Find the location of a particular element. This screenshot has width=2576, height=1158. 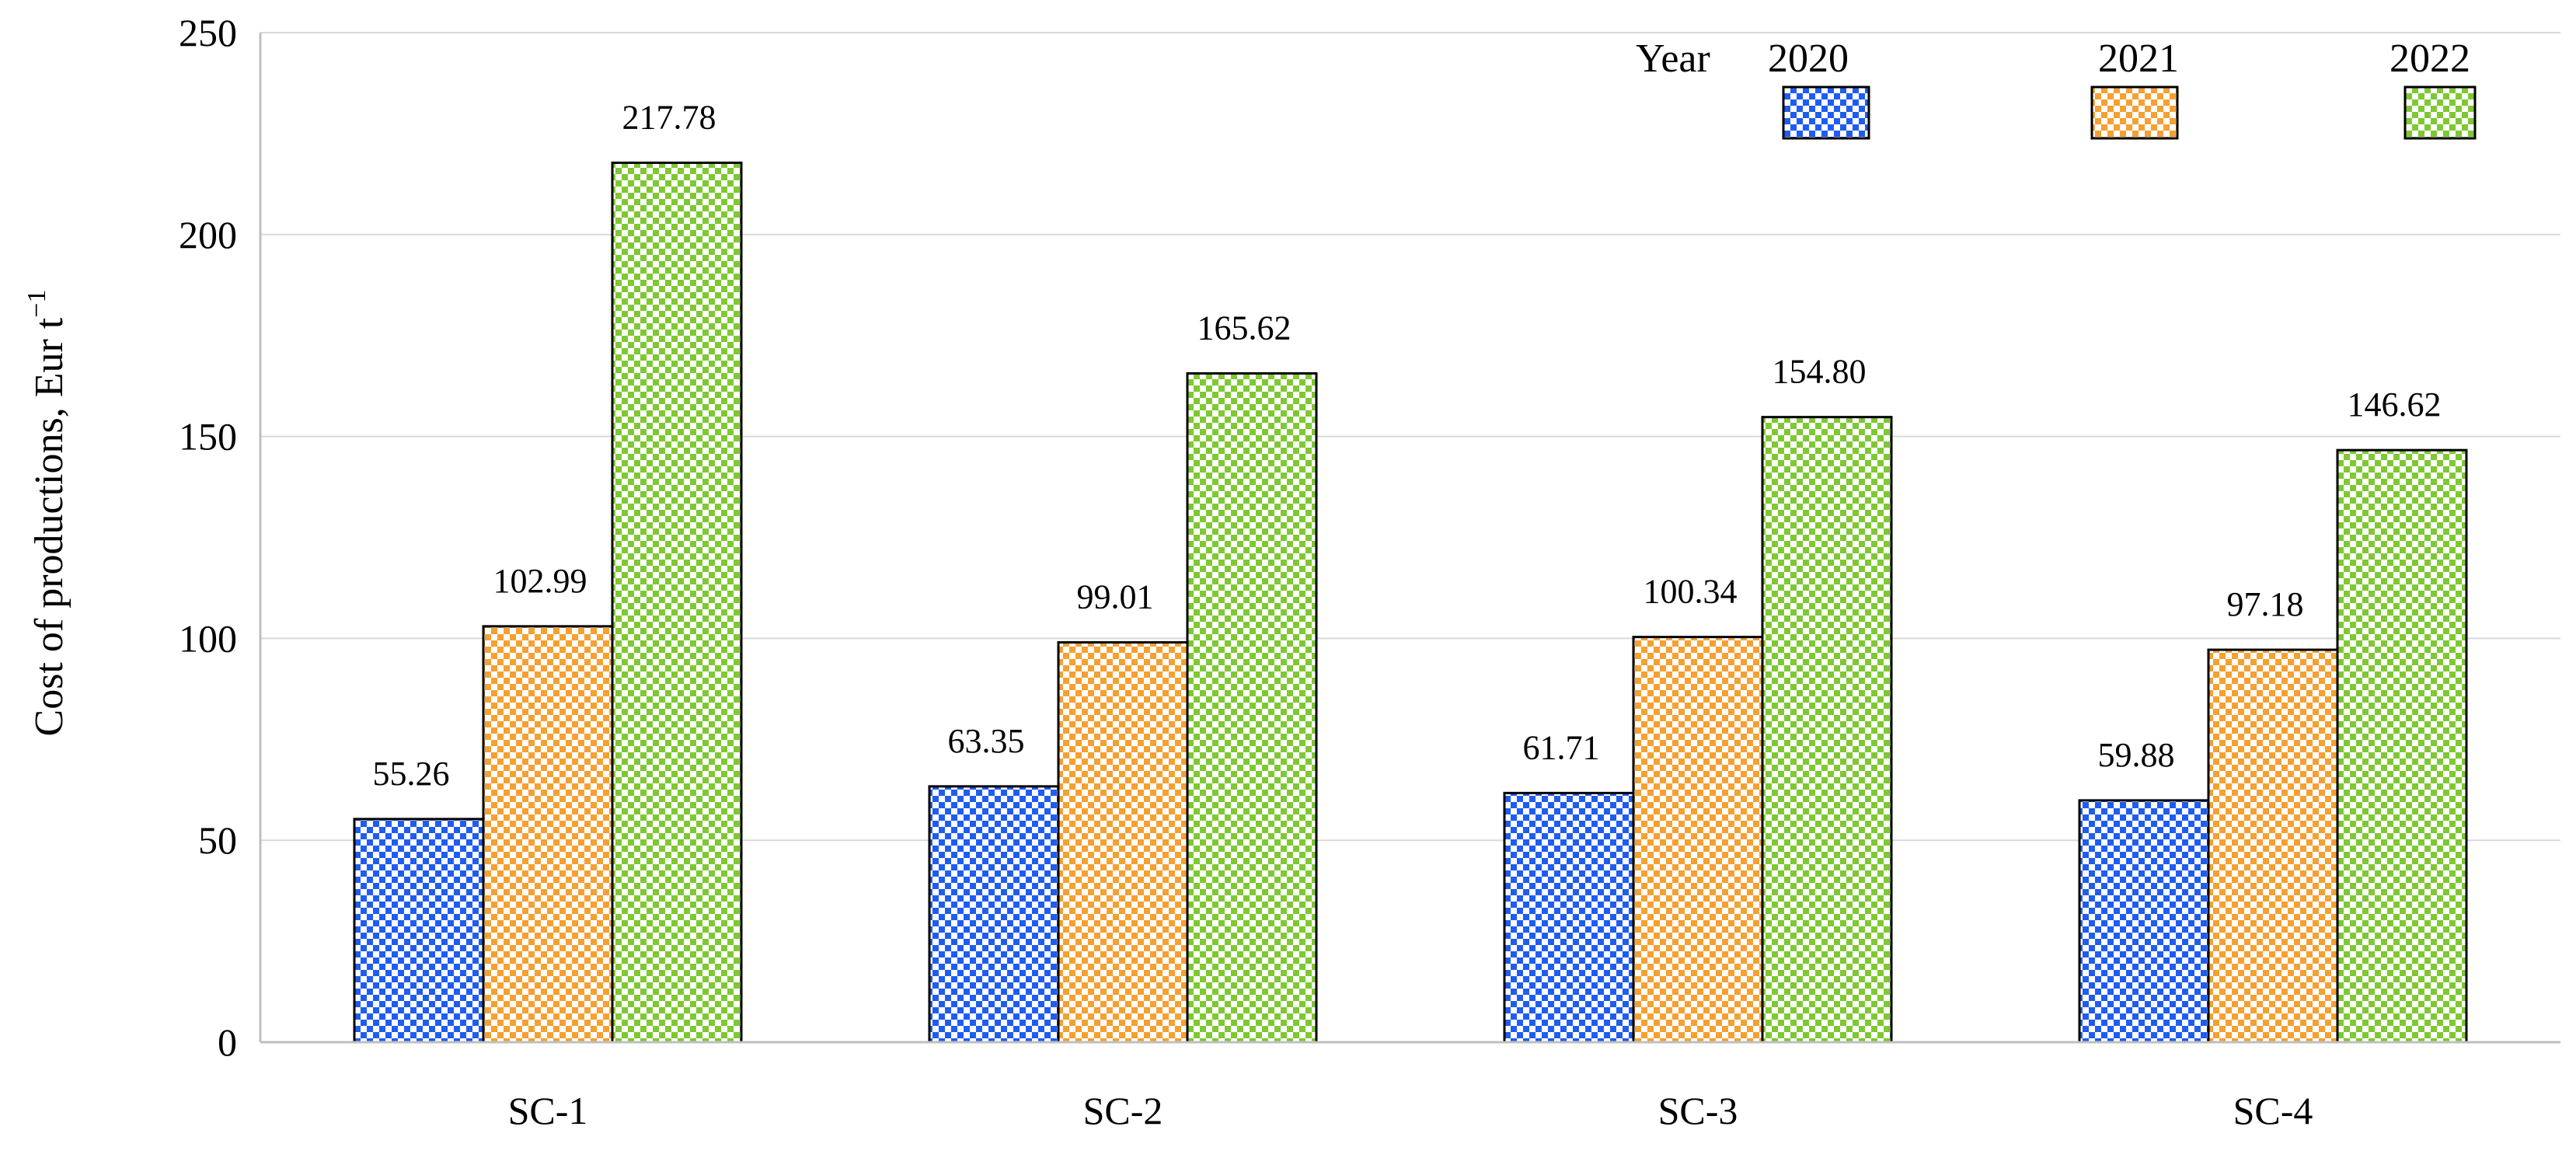

legend-swatch-2022 is located at coordinates (2440, 112).